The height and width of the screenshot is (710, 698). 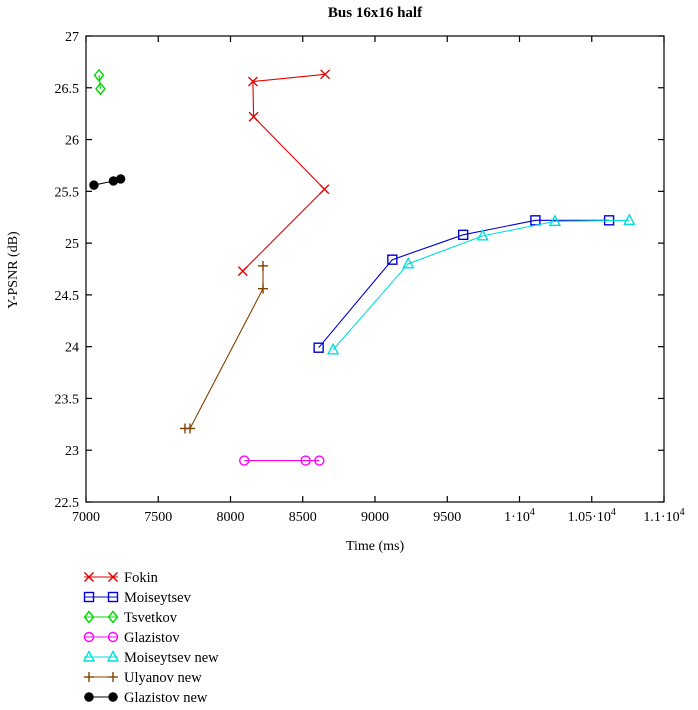 I want to click on y-tick-label: 22.5, so click(x=67, y=503).